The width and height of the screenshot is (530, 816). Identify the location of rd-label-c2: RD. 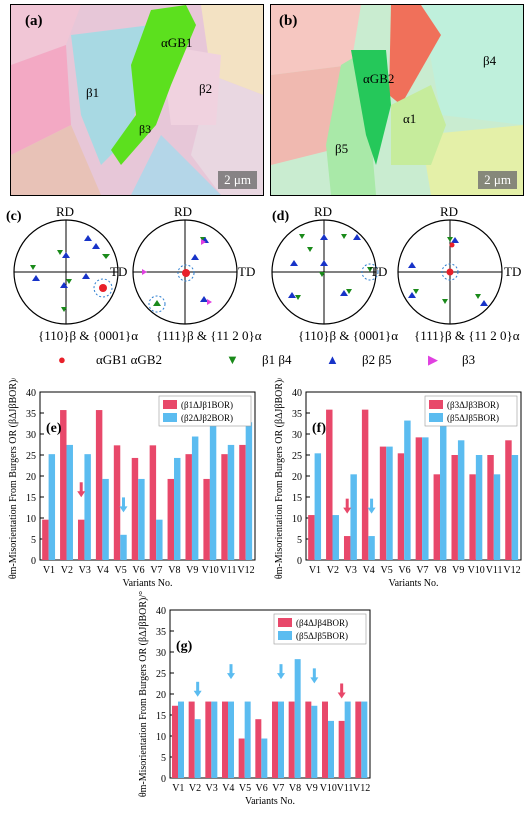
(183, 211).